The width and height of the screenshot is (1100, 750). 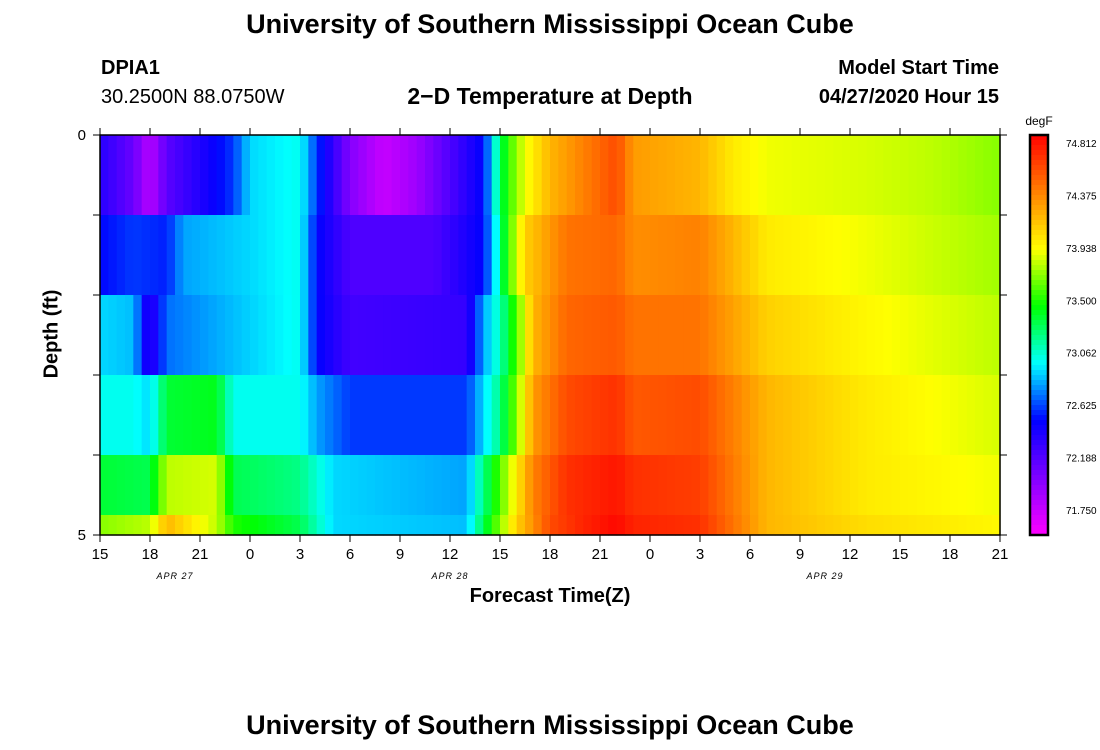 I want to click on x-tick-label: 6, so click(x=750, y=554).